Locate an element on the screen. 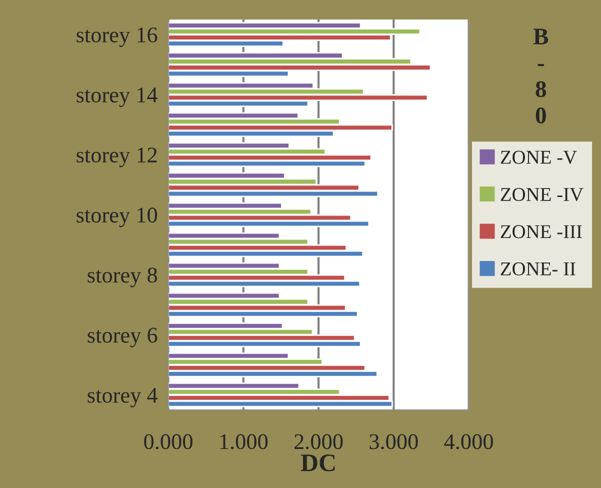 The height and width of the screenshot is (488, 601). legend-label: ZONE -III is located at coordinates (541, 231).